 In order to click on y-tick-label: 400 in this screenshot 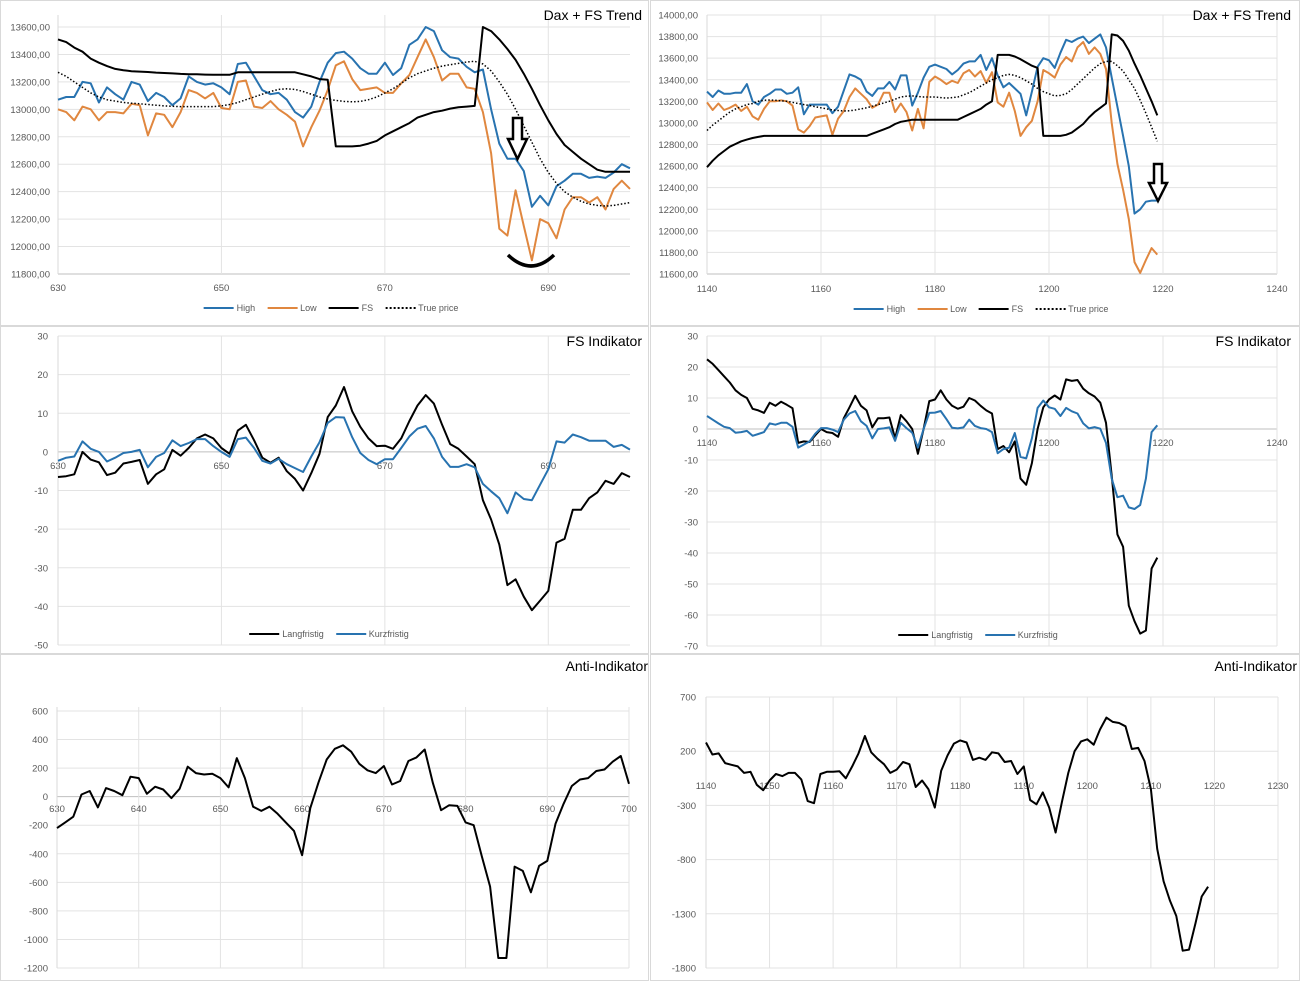, I will do `click(40, 740)`.